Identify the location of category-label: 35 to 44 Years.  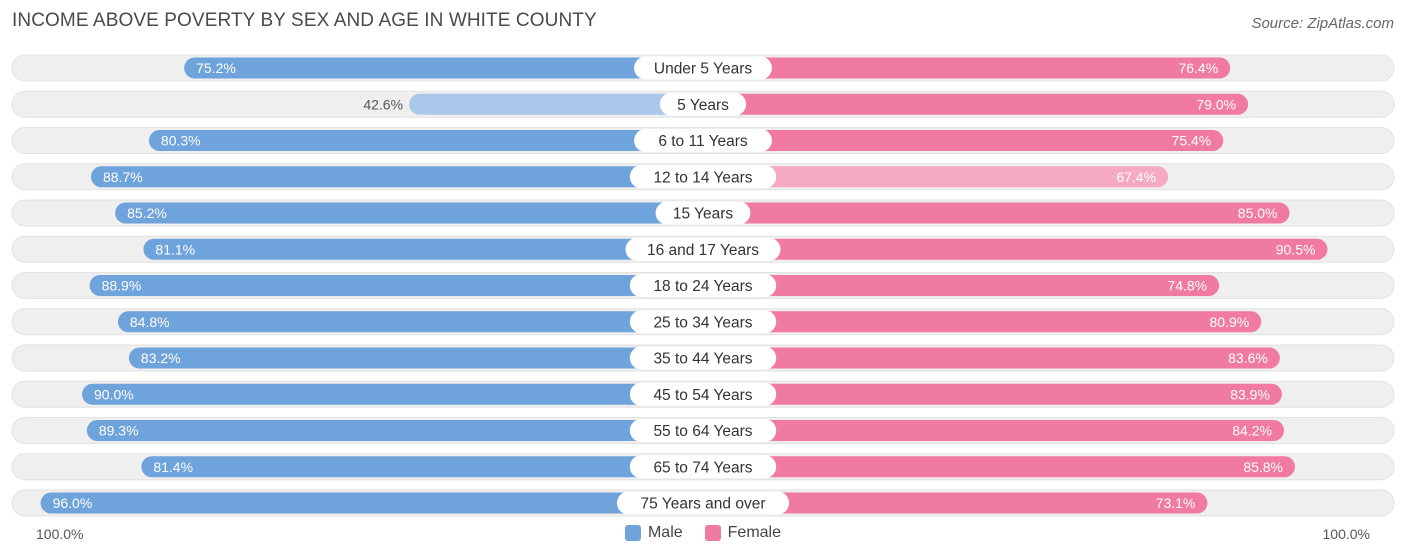
(702, 359).